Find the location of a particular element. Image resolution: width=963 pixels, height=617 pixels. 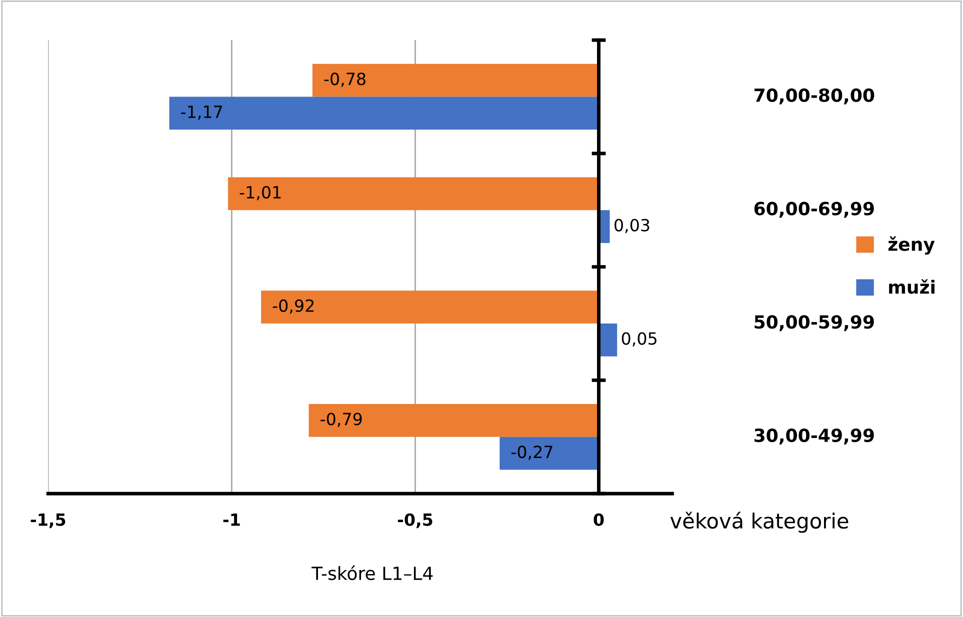

y-tick-label: 50,00-59,99 is located at coordinates (814, 323).